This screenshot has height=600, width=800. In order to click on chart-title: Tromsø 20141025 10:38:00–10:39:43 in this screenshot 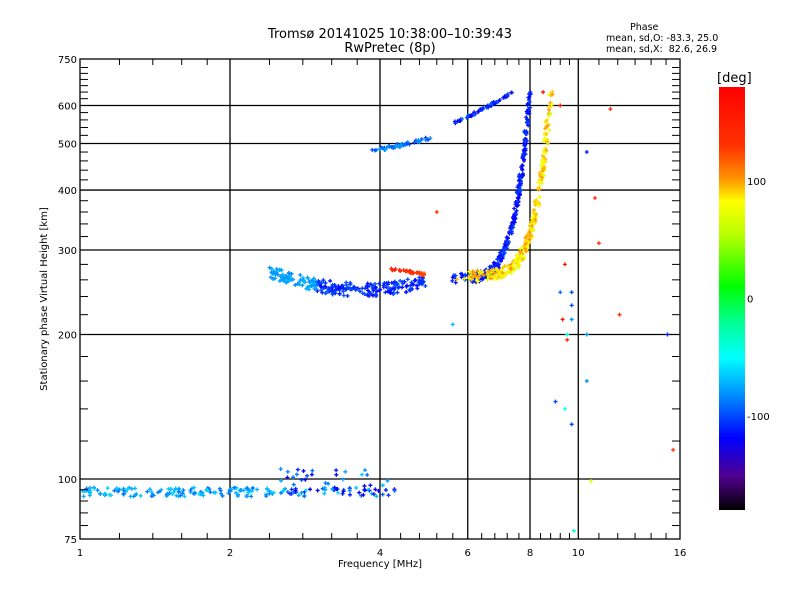, I will do `click(390, 34)`.